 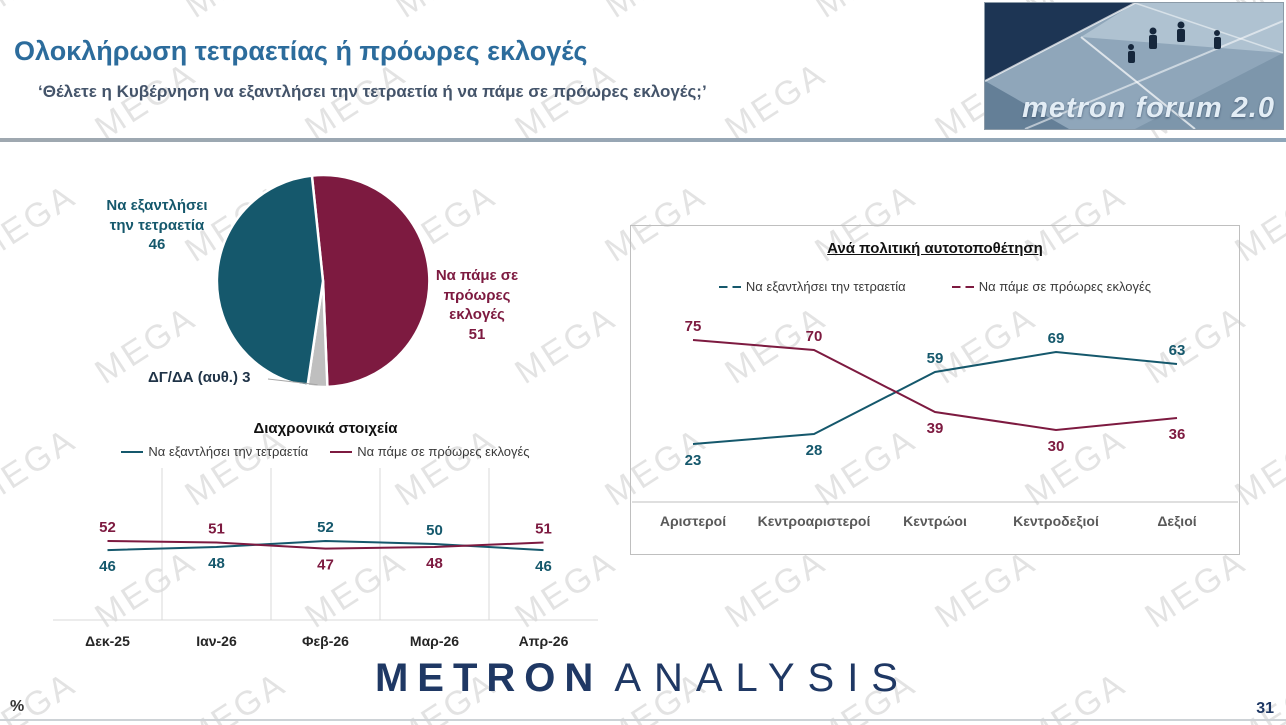 What do you see at coordinates (1176, 521) in the screenshot?
I see `category-label: Δεξιοί` at bounding box center [1176, 521].